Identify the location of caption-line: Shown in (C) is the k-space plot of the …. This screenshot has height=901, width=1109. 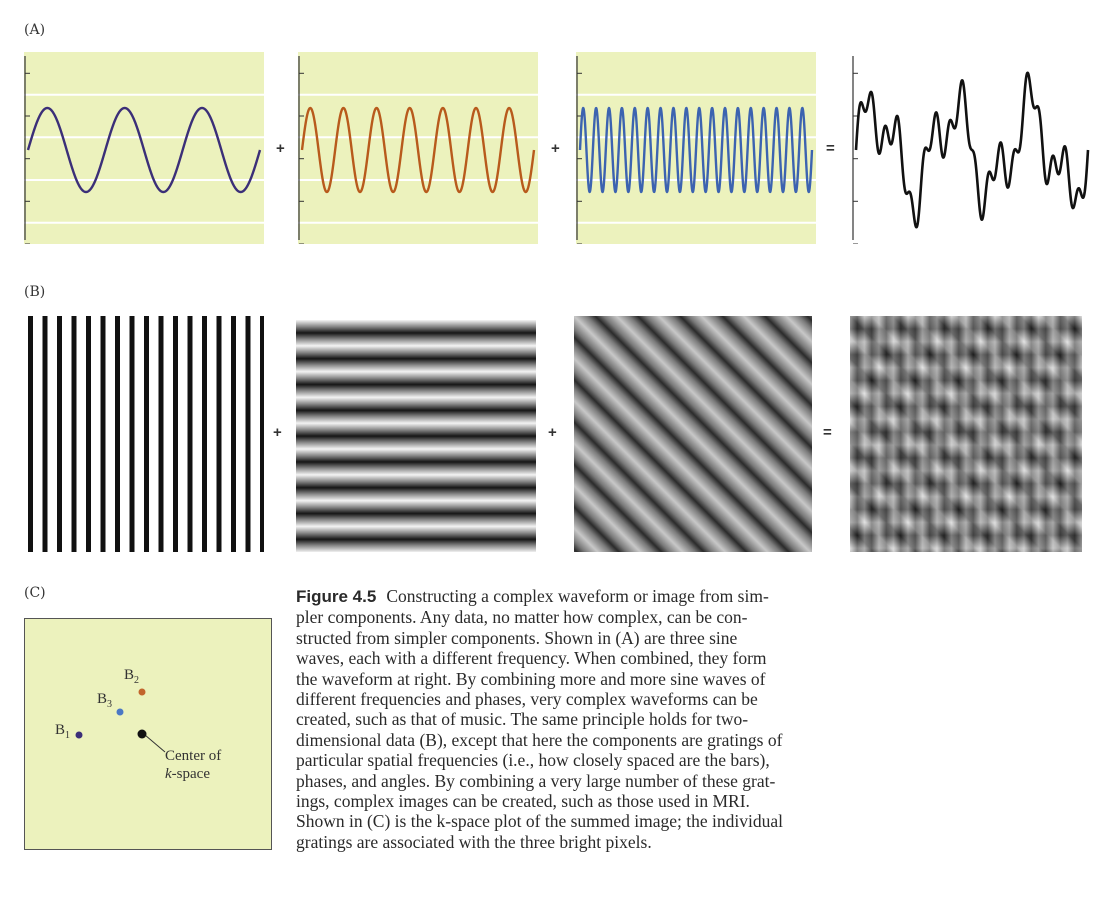
(540, 821).